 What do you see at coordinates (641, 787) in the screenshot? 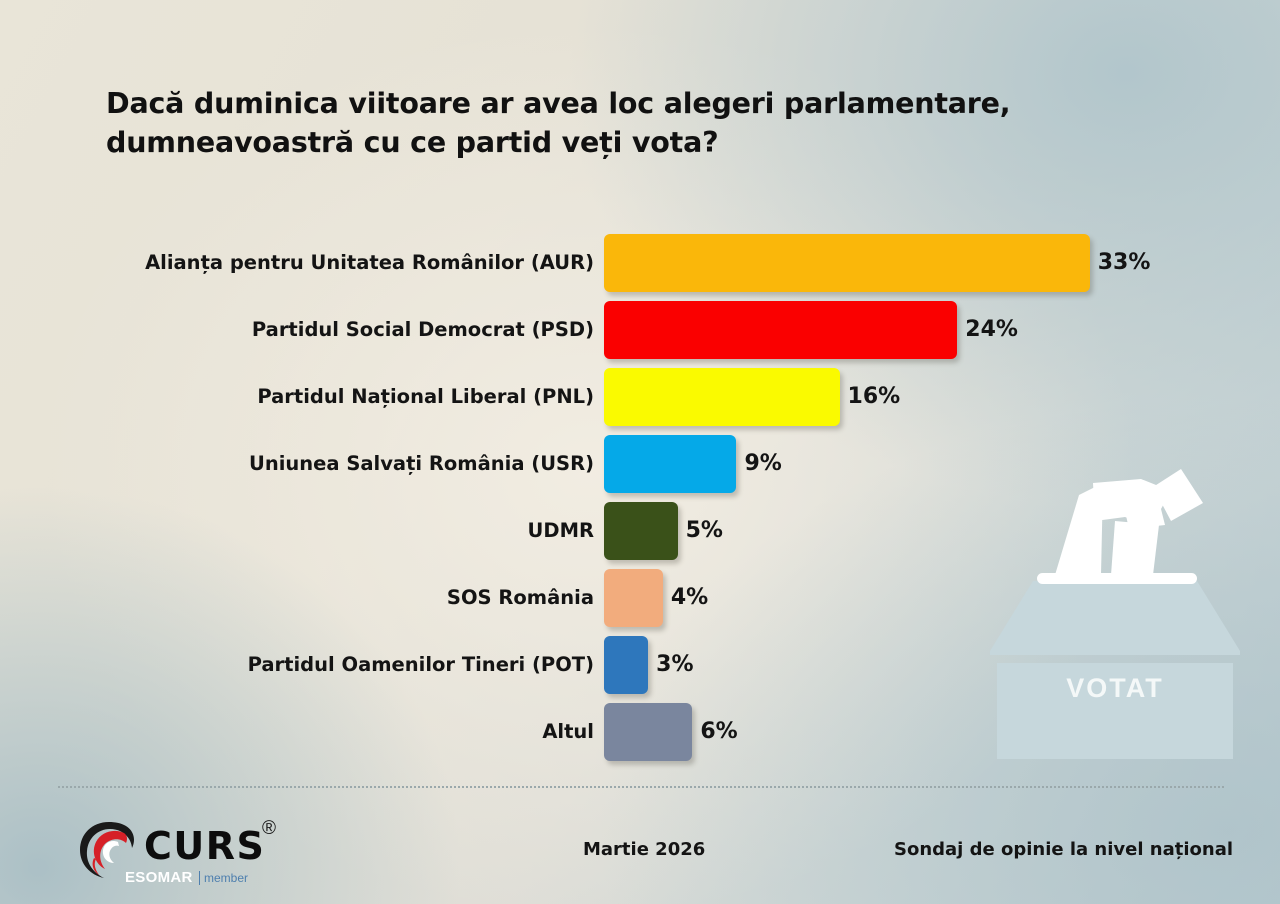
I see `footer-divider` at bounding box center [641, 787].